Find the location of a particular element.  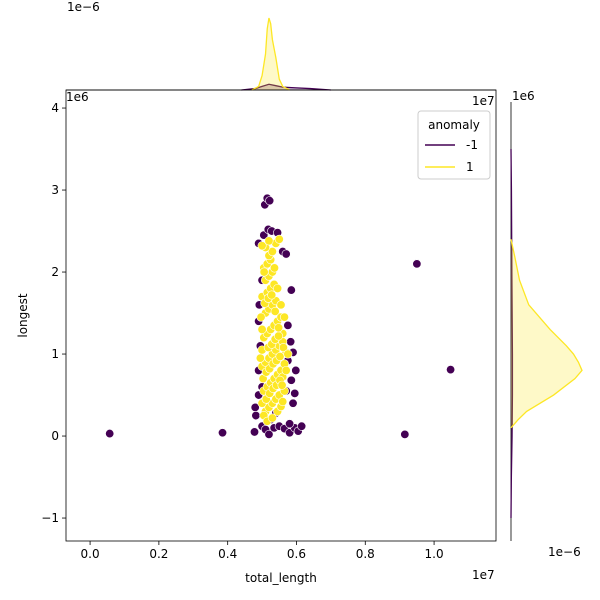

marginal-y-density is located at coordinates (546, 321).